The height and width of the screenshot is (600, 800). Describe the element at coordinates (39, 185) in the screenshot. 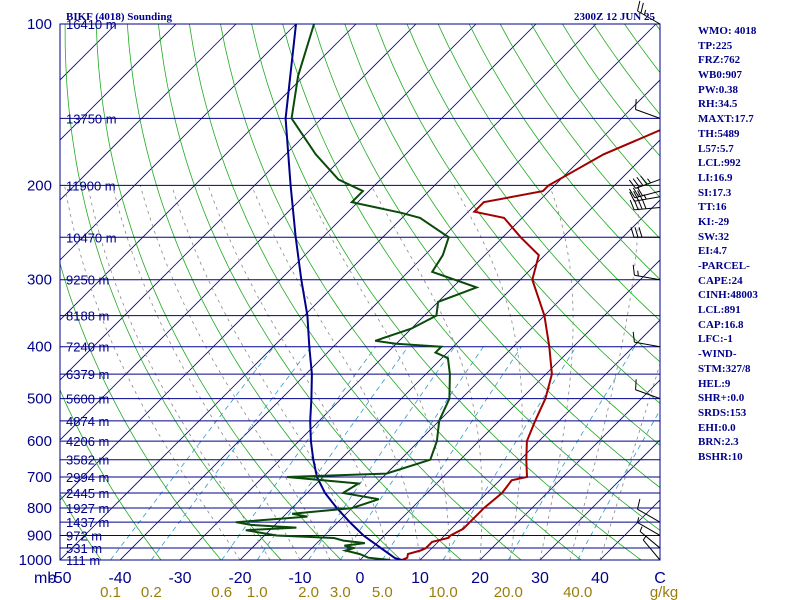

I see `pressure-tick-label: 200` at that location.